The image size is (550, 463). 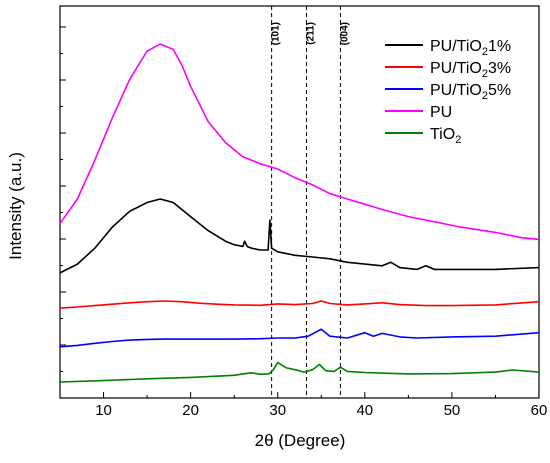 I want to click on legend-label-pu: PU, so click(x=441, y=112).